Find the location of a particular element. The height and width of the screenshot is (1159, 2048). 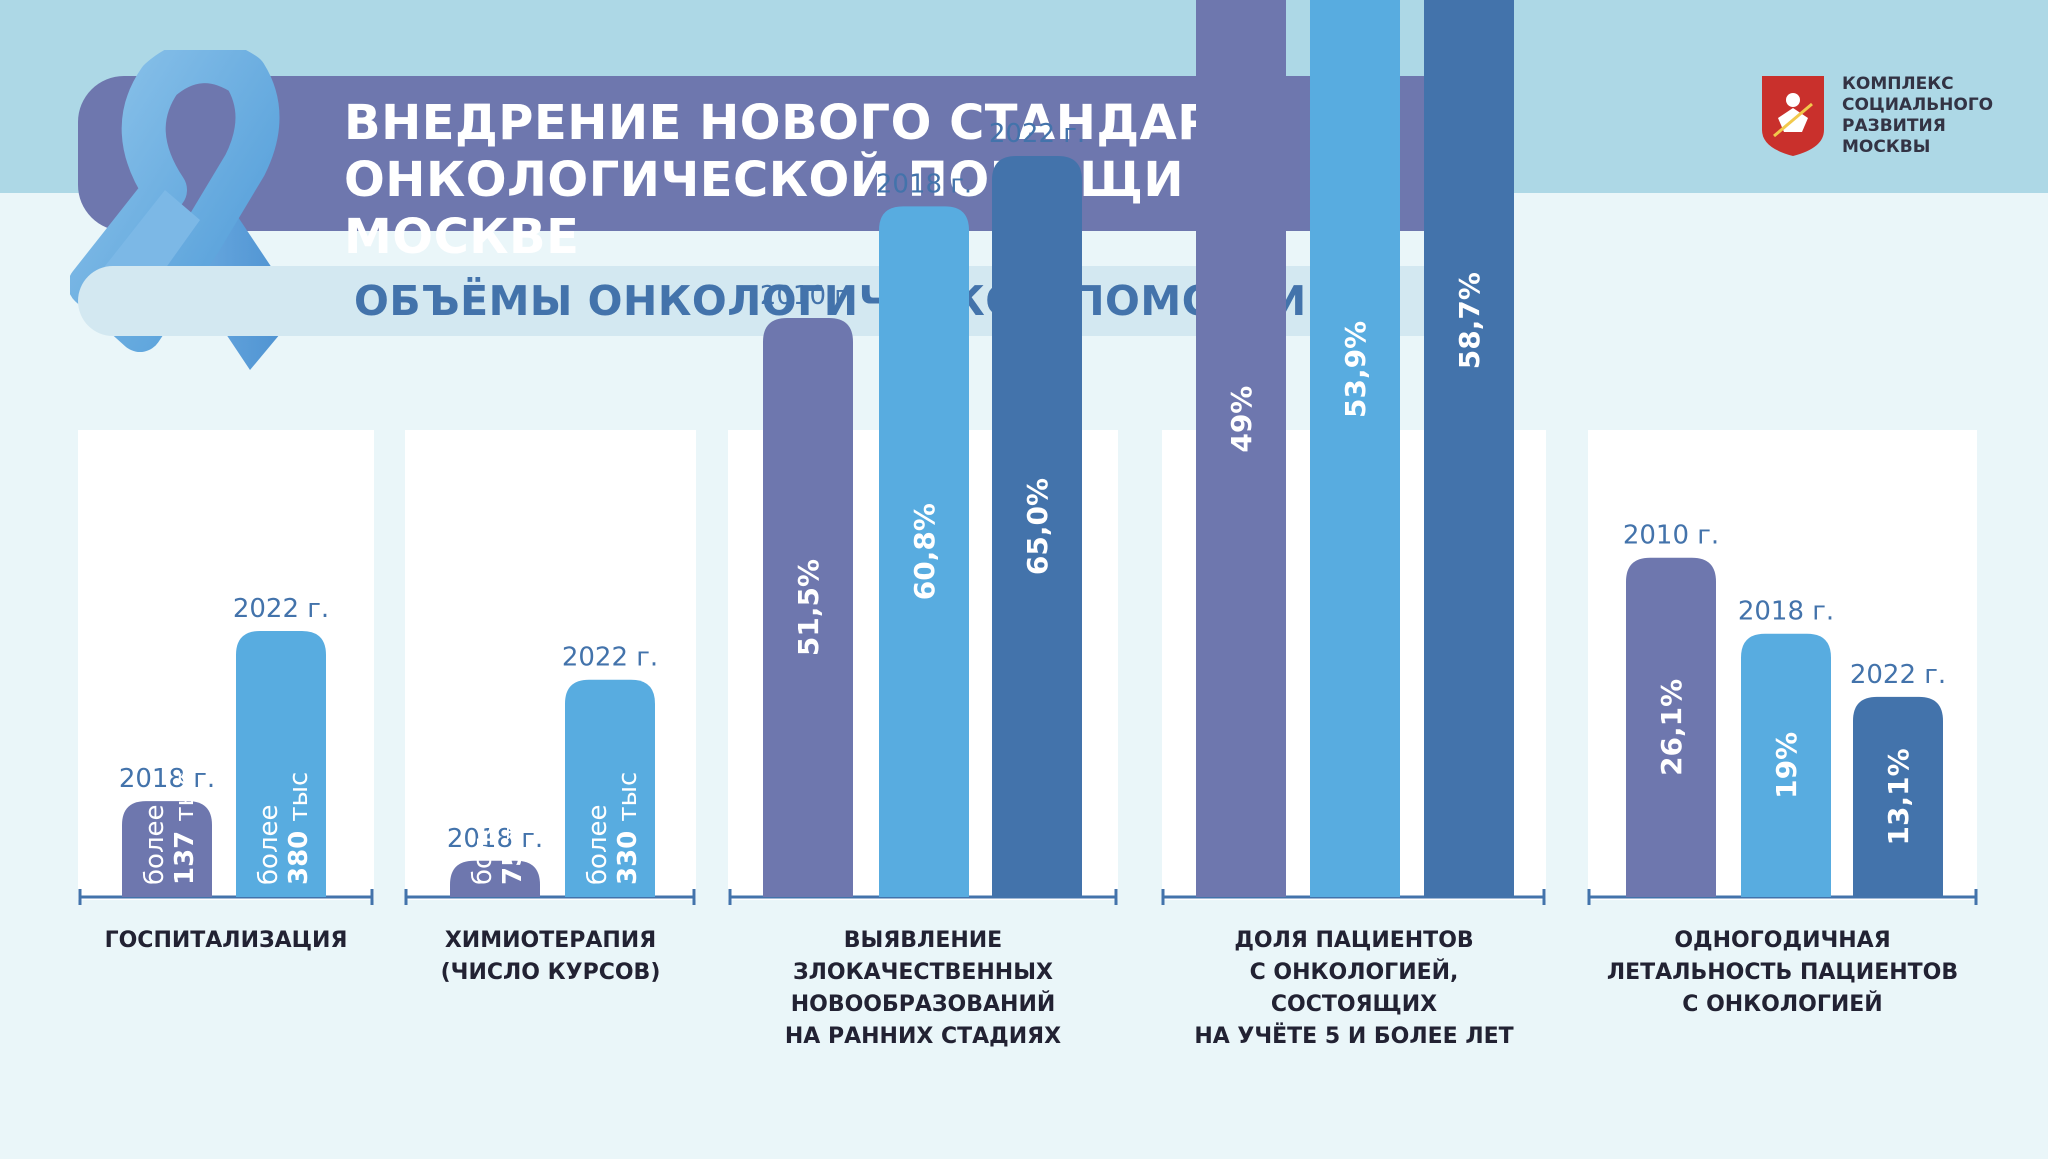

bar-value-text: 60,8% is located at coordinates (924, 551).